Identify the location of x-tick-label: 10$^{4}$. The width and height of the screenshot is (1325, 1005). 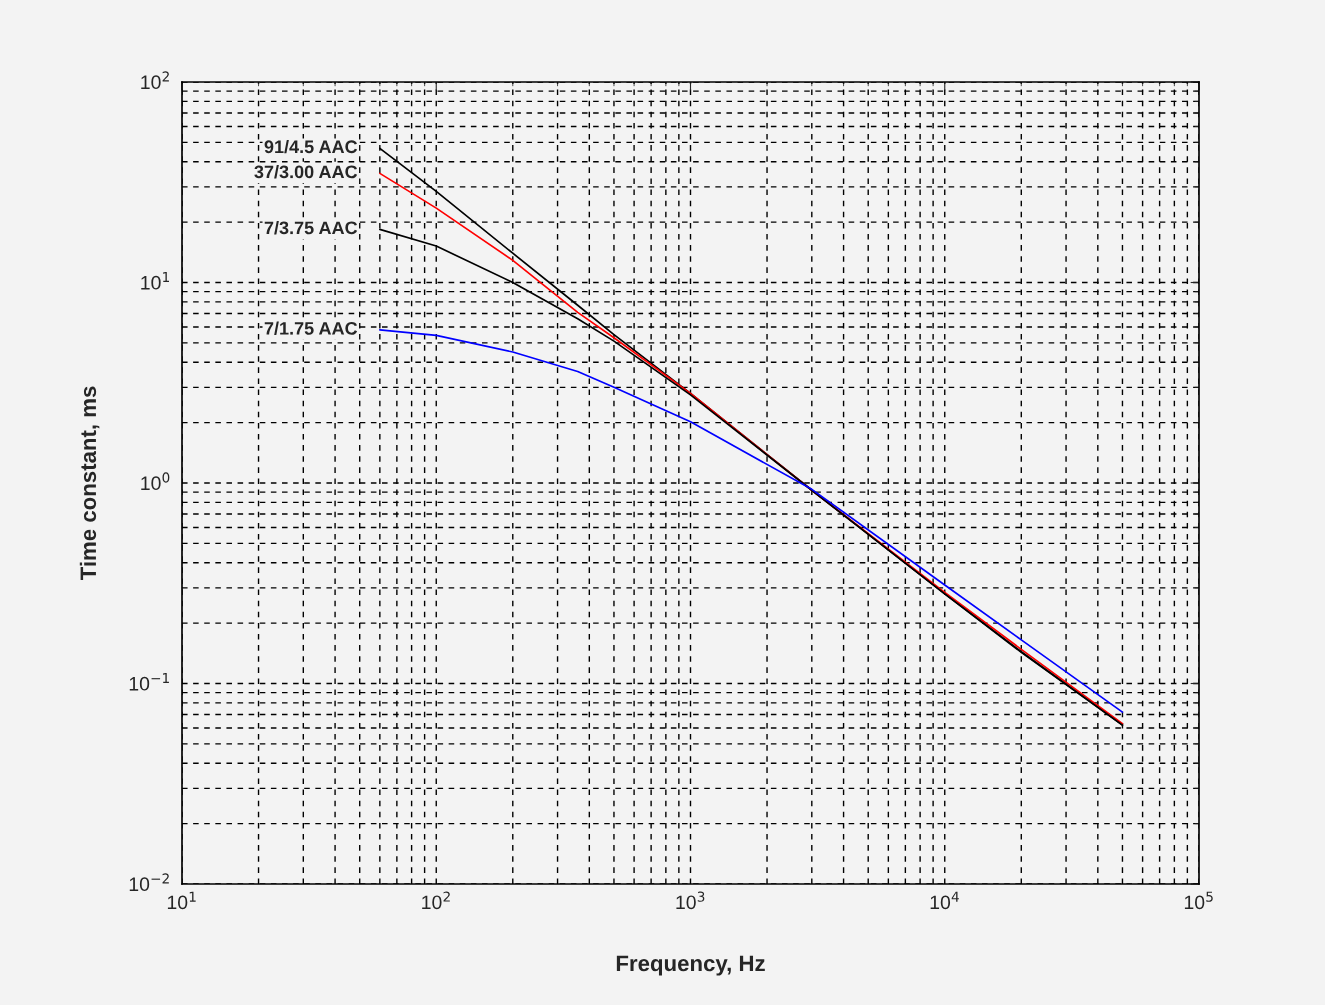
(944, 900).